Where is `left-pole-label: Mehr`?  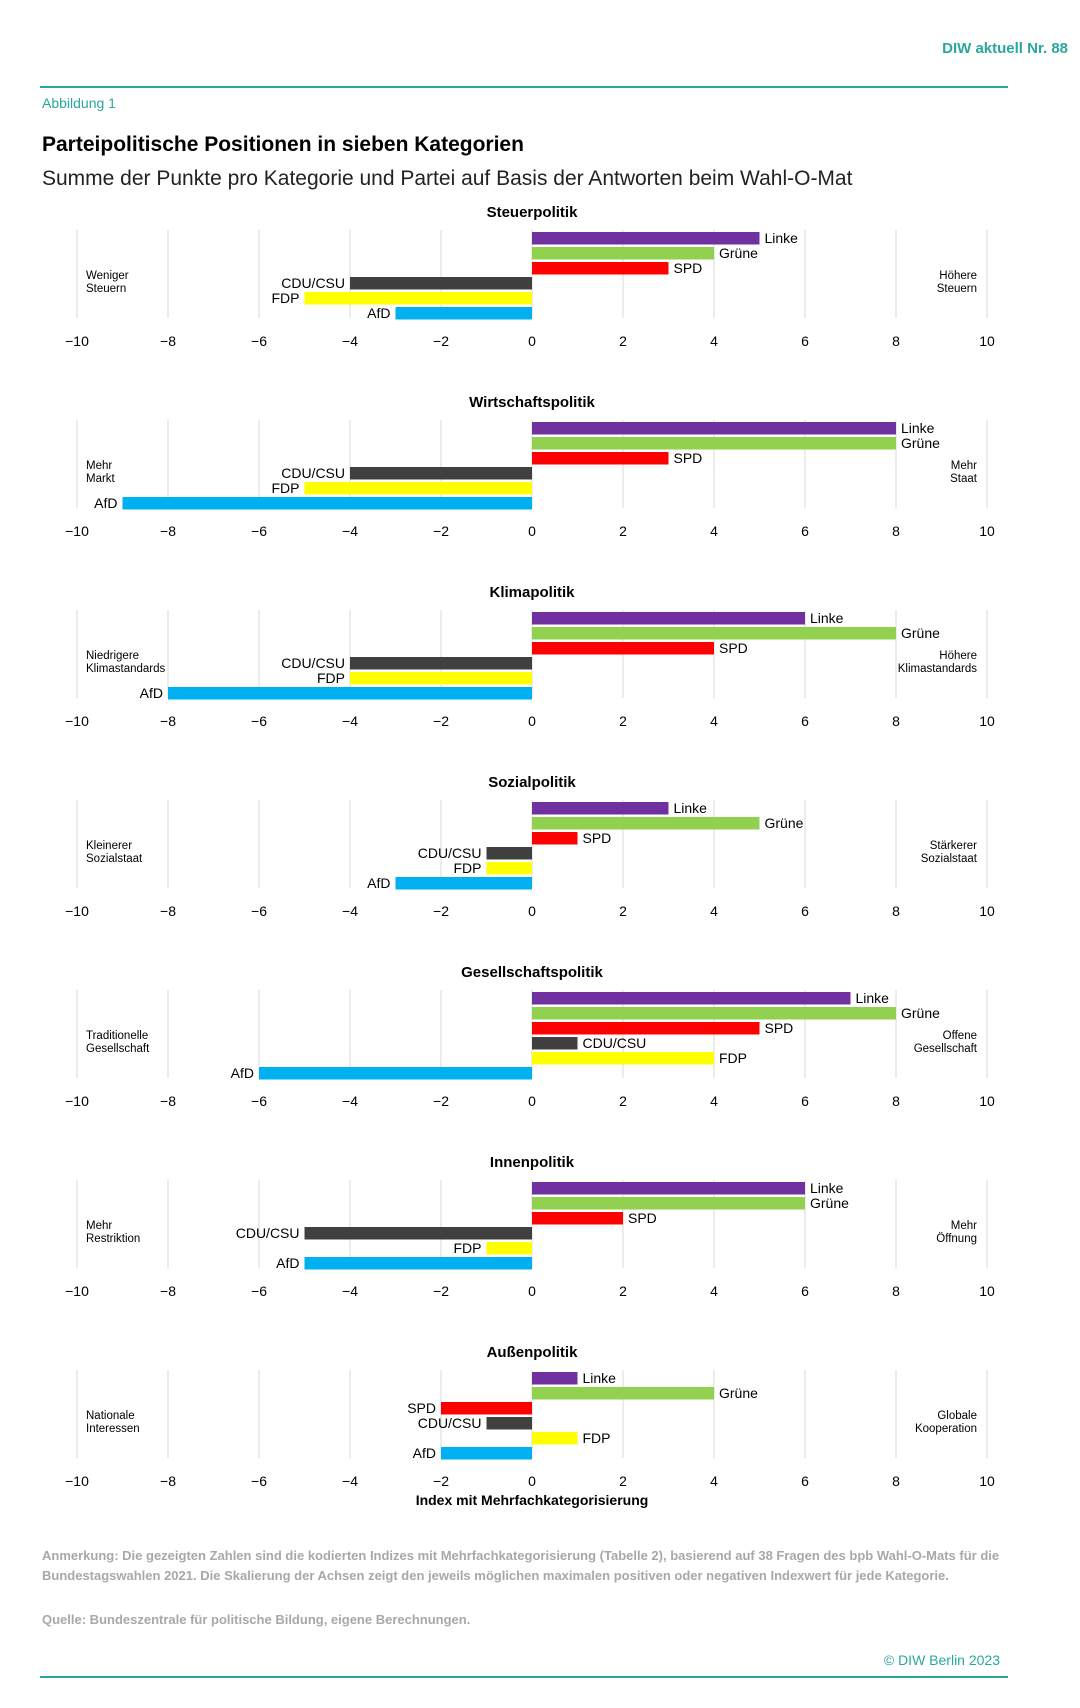
left-pole-label: Mehr is located at coordinates (99, 1226).